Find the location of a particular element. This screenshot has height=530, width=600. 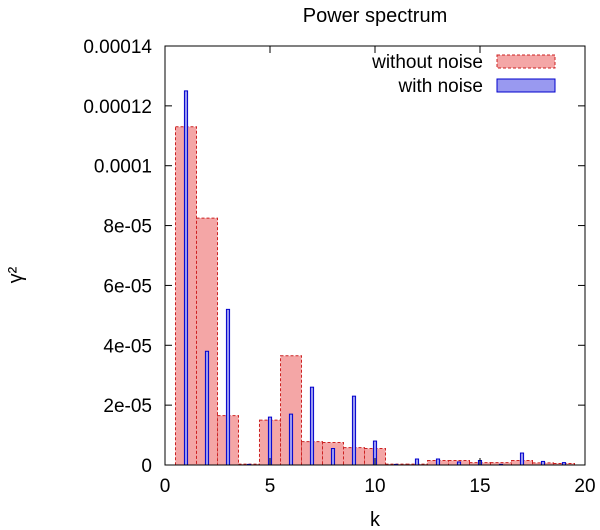

y-tick-label: 0 is located at coordinates (146, 466).